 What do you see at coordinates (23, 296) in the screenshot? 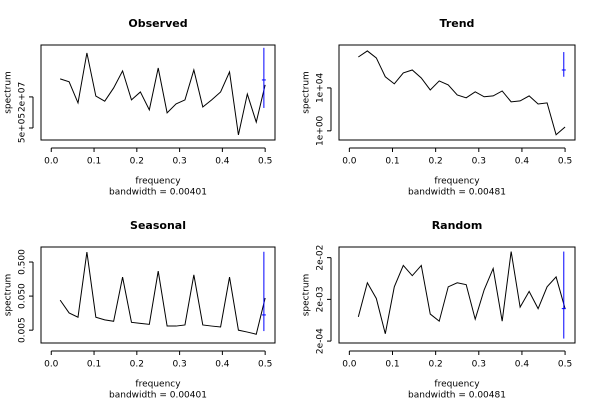
I see `y-tick-label: 0.050` at bounding box center [23, 296].